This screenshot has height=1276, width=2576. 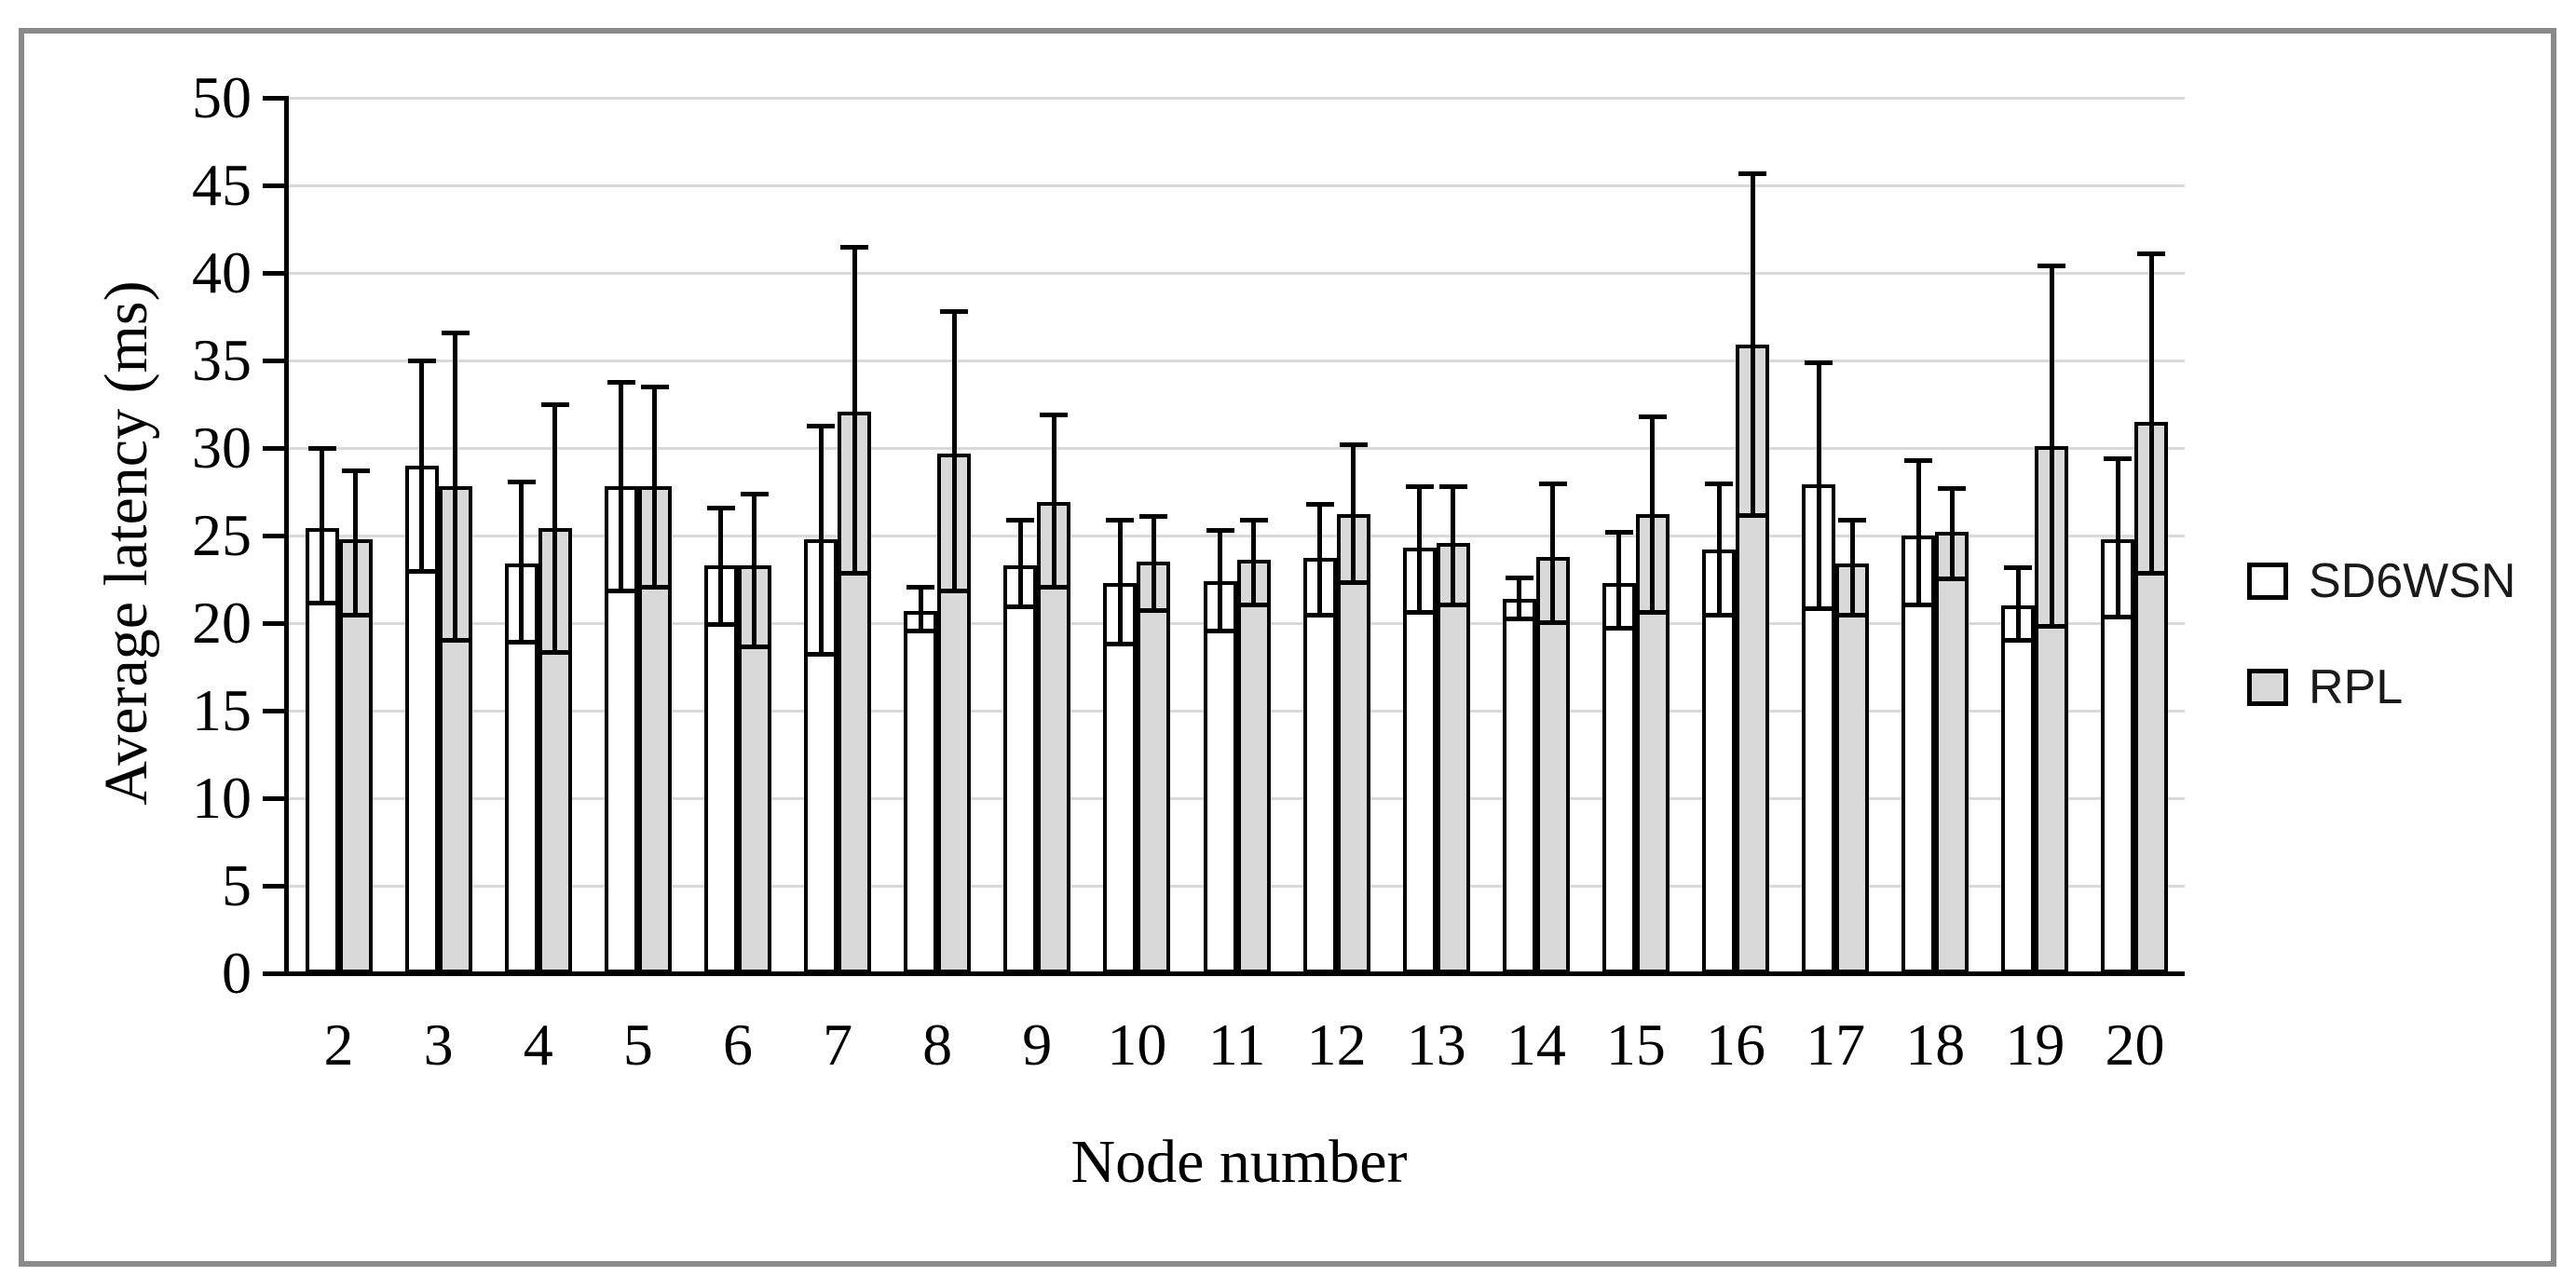 What do you see at coordinates (2381, 581) in the screenshot?
I see `legend-item-sd6wsn: SD6WSN` at bounding box center [2381, 581].